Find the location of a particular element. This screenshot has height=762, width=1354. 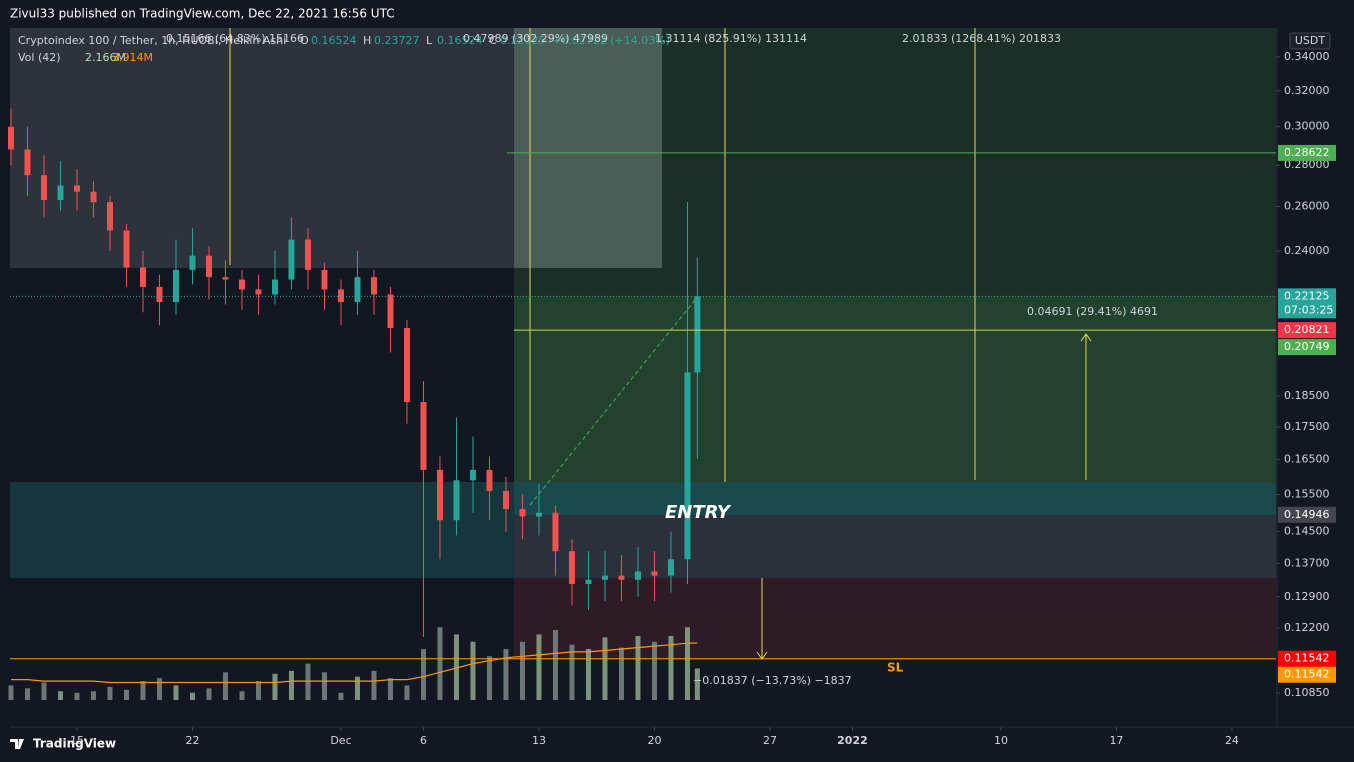

y-tick-label: 0.12900 is located at coordinates (1307, 596).